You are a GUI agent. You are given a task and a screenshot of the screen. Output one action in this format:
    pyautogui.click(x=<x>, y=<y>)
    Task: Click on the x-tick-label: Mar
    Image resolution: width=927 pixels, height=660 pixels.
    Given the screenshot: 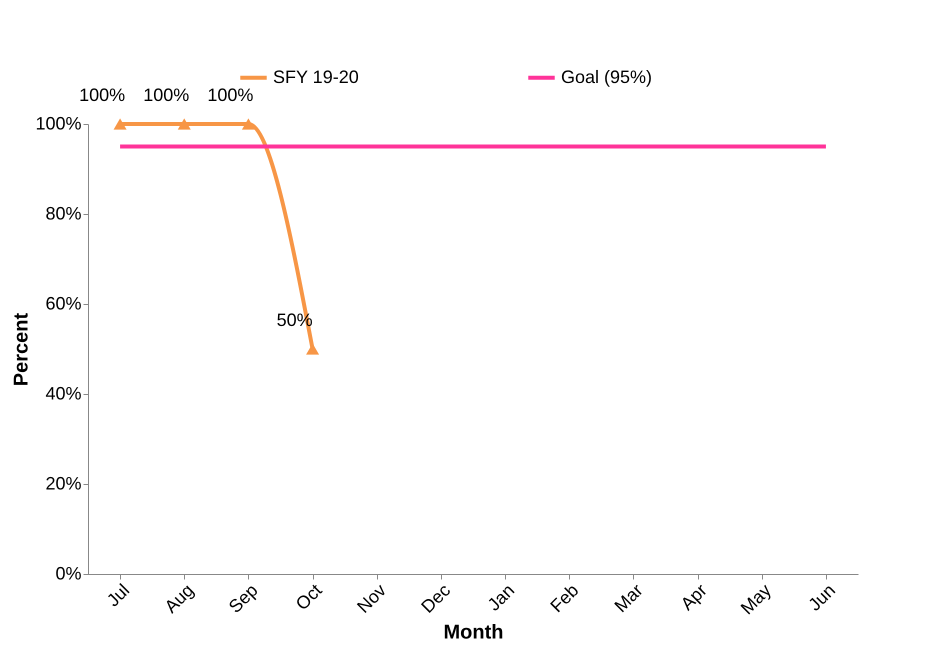 What is the action you would take?
    pyautogui.click(x=628, y=598)
    